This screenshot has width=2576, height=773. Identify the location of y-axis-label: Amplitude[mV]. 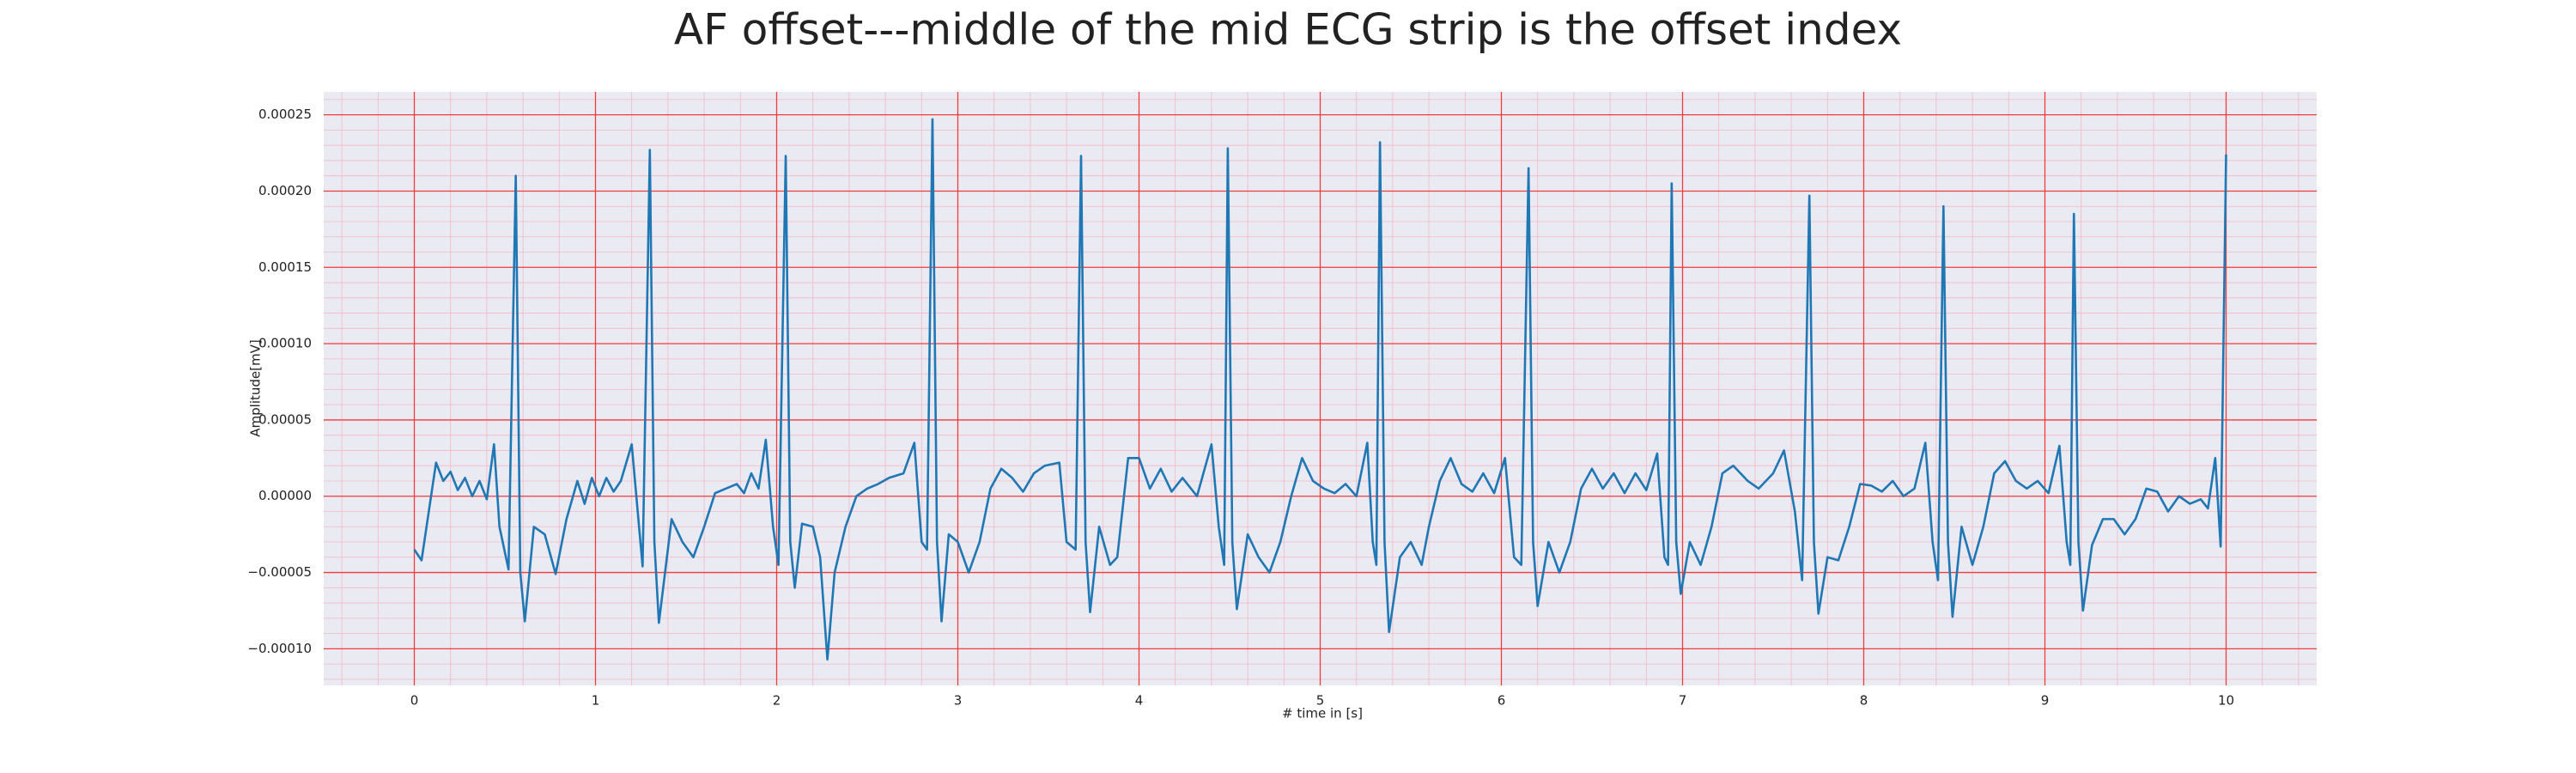
(256, 387).